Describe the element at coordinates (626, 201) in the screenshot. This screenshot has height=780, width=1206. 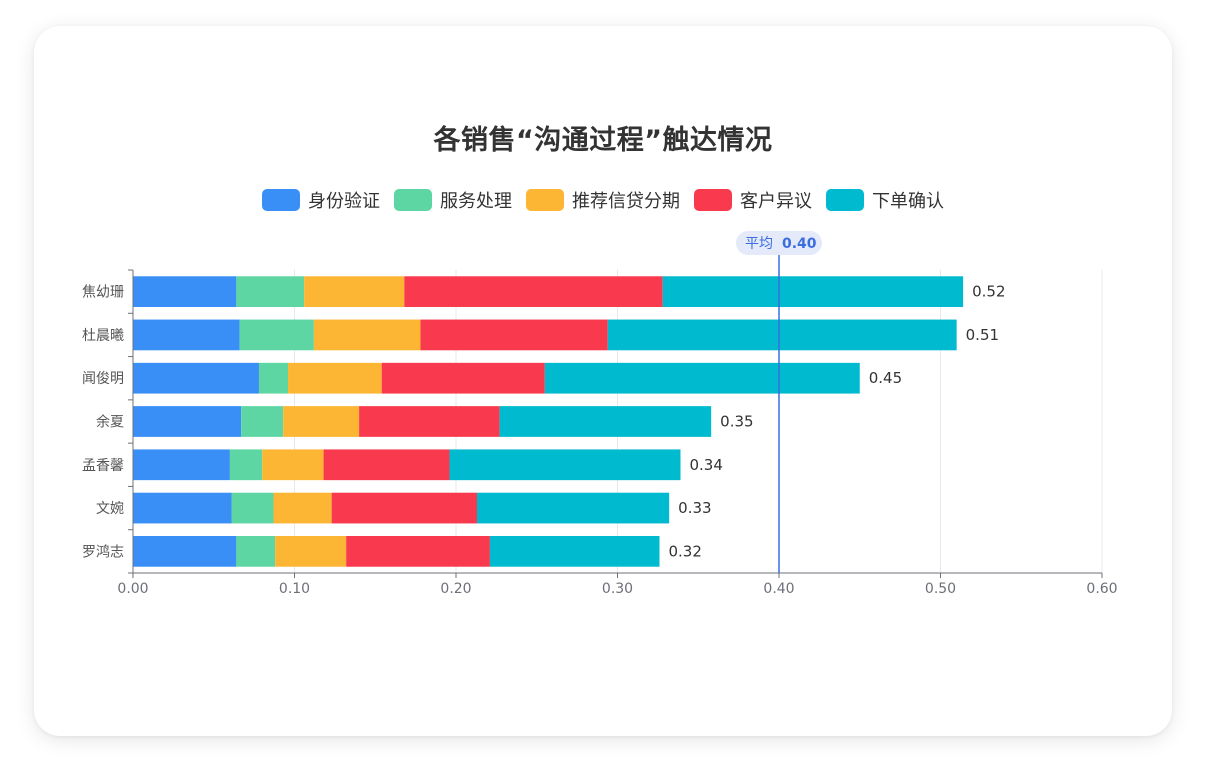
I see `legend-label: 推荐信贷分期` at that location.